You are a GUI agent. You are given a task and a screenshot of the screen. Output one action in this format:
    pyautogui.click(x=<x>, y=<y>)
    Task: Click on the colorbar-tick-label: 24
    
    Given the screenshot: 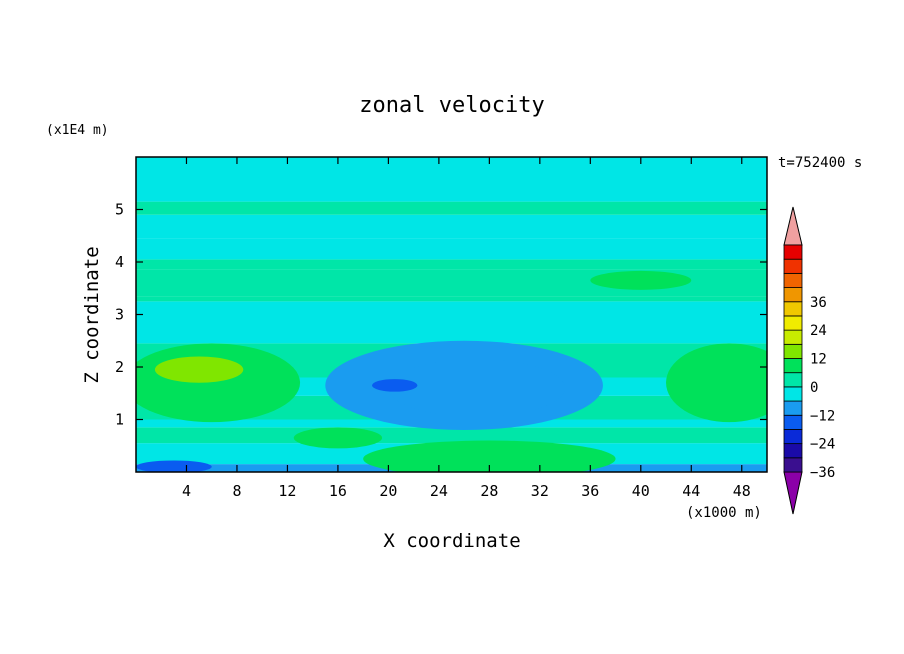 What is the action you would take?
    pyautogui.click(x=818, y=331)
    